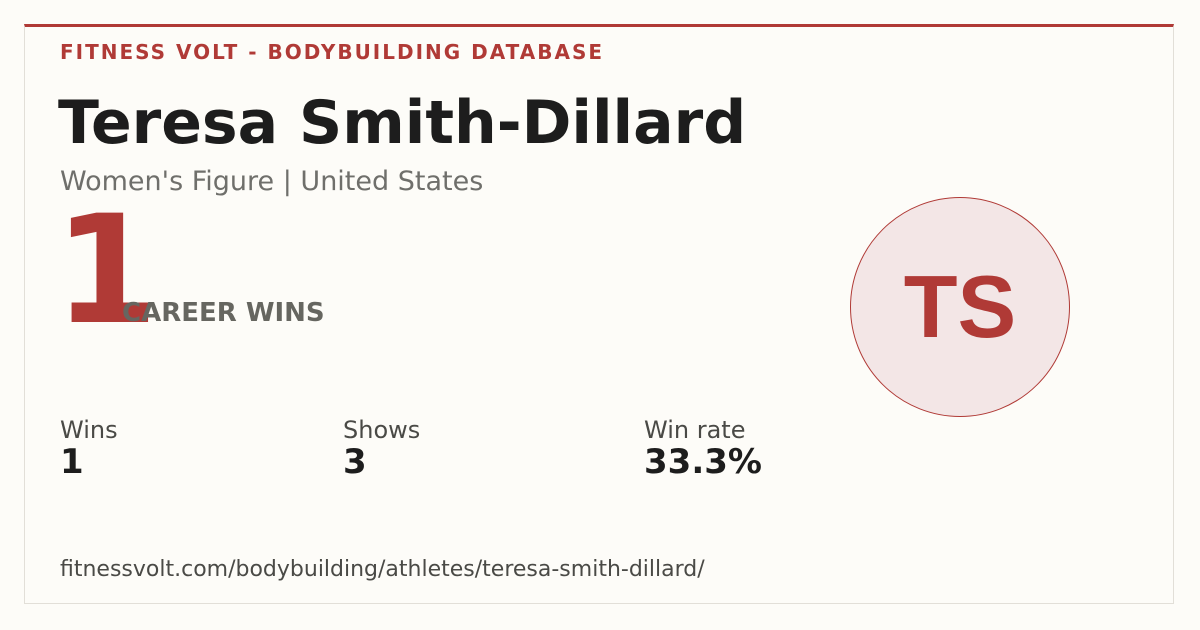 This screenshot has height=630, width=1200. Describe the element at coordinates (402, 123) in the screenshot. I see `athlete-name: Teresa Smith-Dillard` at that location.